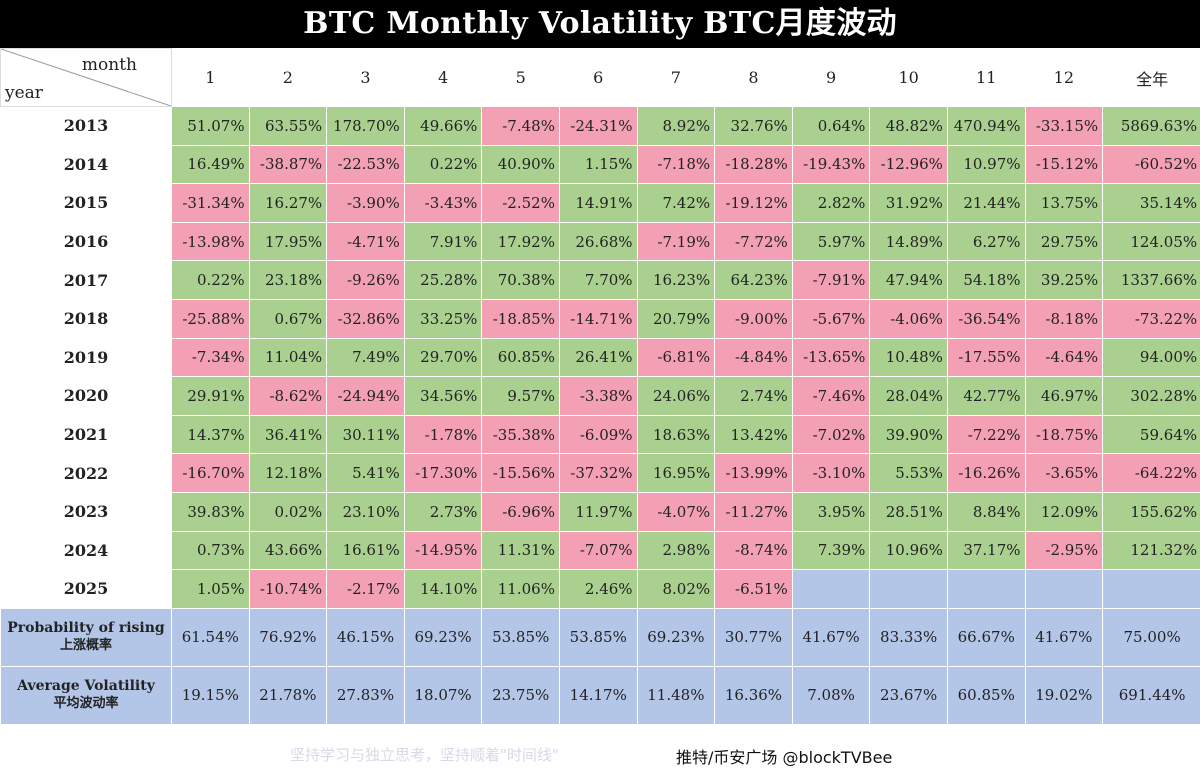  Describe the element at coordinates (676, 357) in the screenshot. I see `value-cell: -6.81%` at that location.